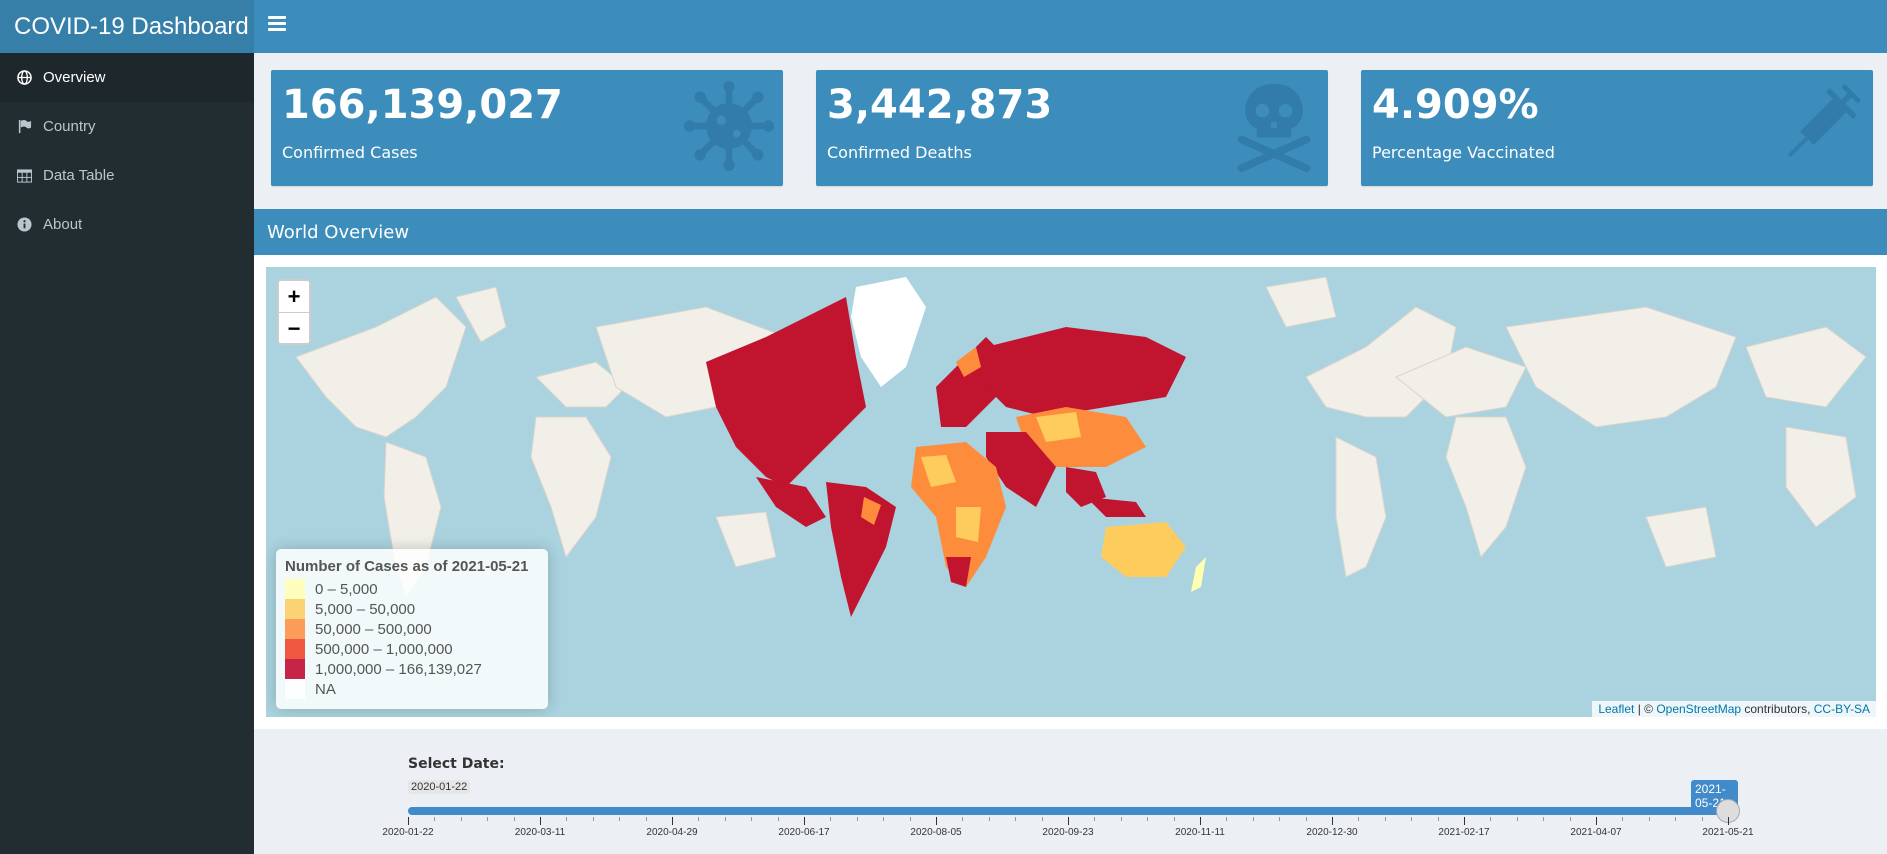  Describe the element at coordinates (1455, 105) in the screenshot. I see `valuebox-value: 4.909%` at that location.